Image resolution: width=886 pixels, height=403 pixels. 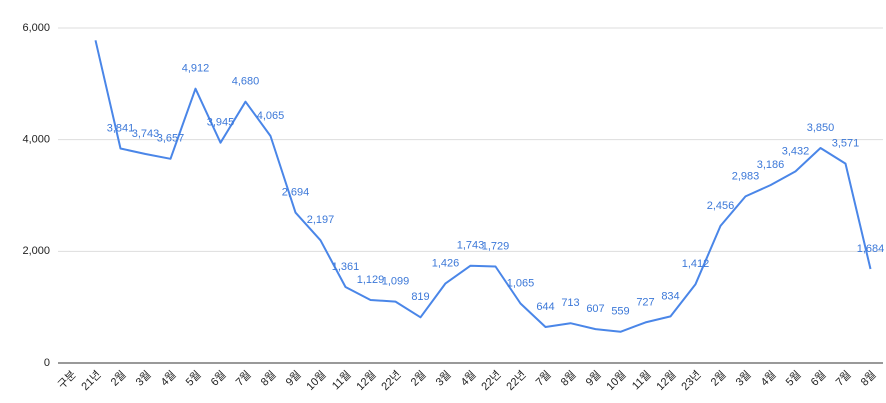 I want to click on x-tick-label: 21년, so click(x=91, y=380).